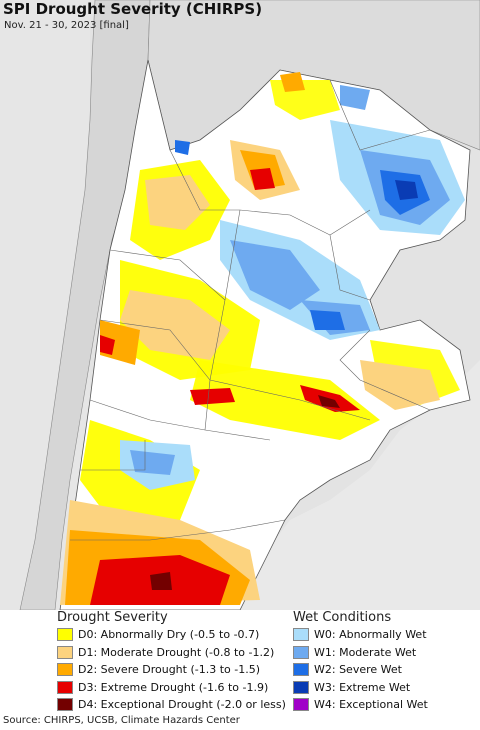 The height and width of the screenshot is (730, 480). I want to click on legend-label-w0: W0: Abnormally Wet, so click(370, 634).